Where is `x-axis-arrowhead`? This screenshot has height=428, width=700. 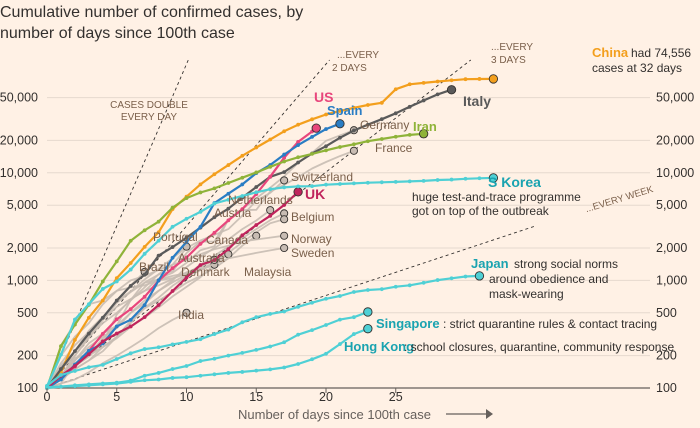 x-axis-arrowhead is located at coordinates (489, 414).